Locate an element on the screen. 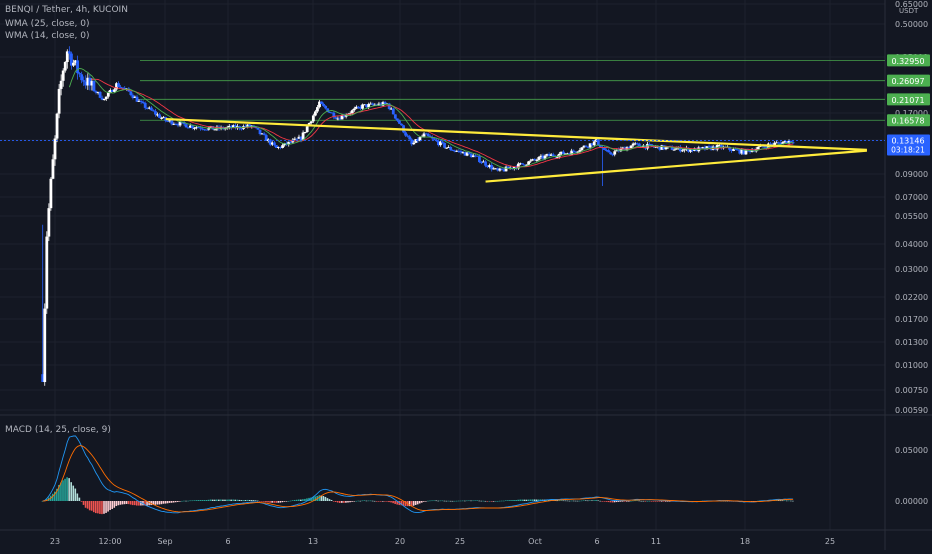  wma14-legend: WMA (14, close, 0) is located at coordinates (47, 36).